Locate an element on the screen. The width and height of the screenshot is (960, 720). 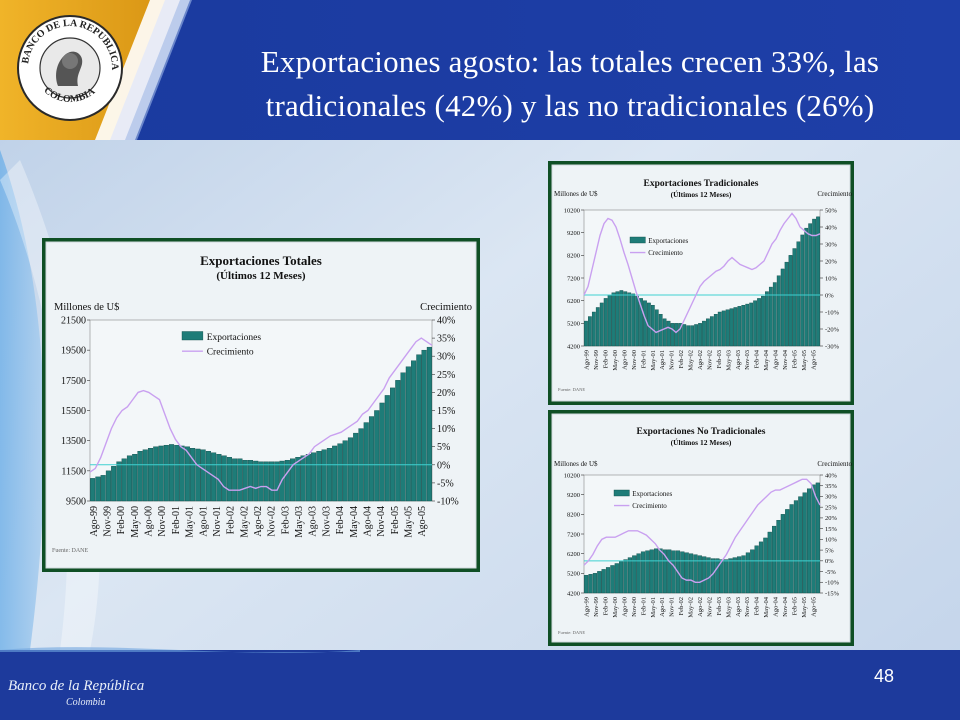
x-tick-label: May-01 is located at coordinates (190, 522).